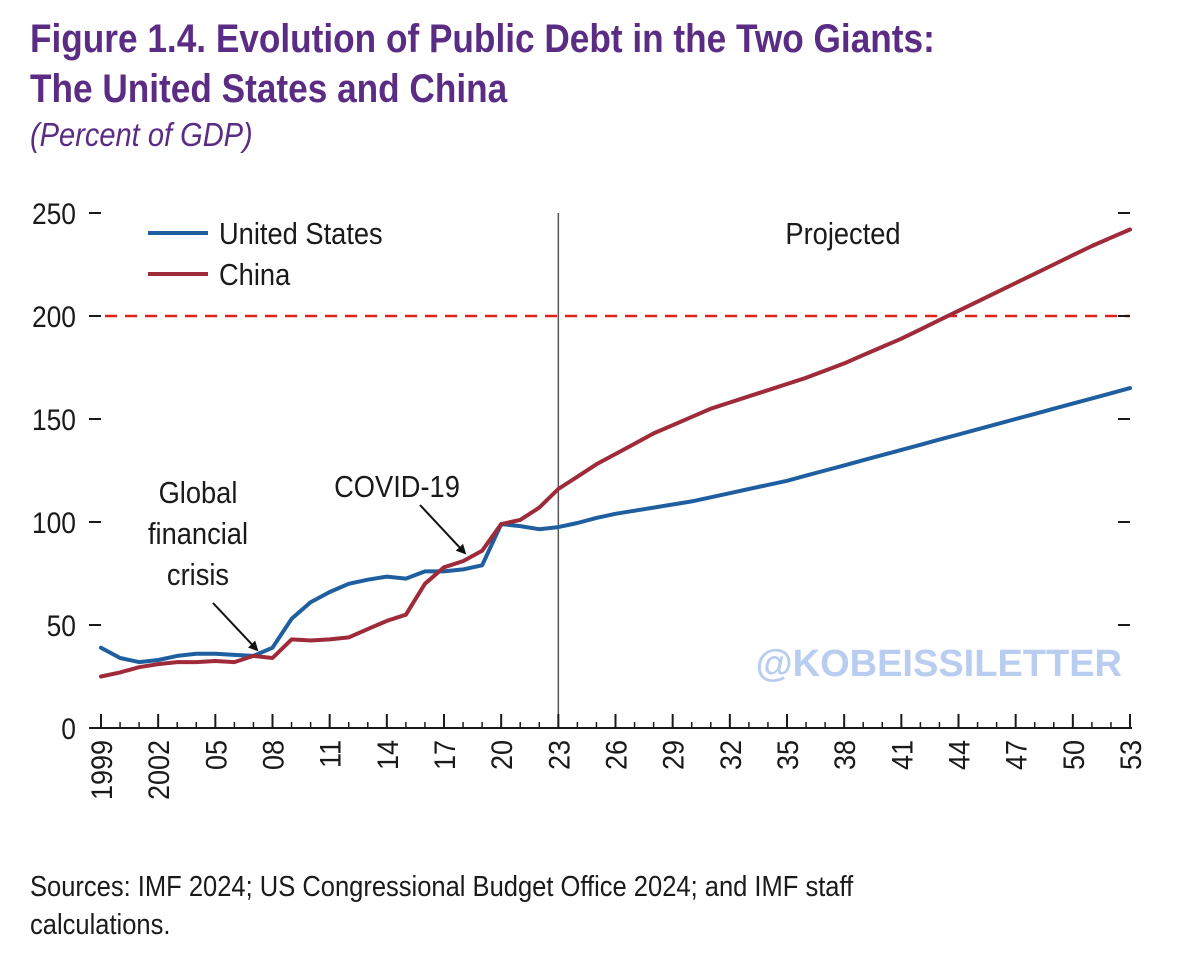 This screenshot has height=969, width=1200. Describe the element at coordinates (198, 534) in the screenshot. I see `gfc-label-line: financial` at that location.